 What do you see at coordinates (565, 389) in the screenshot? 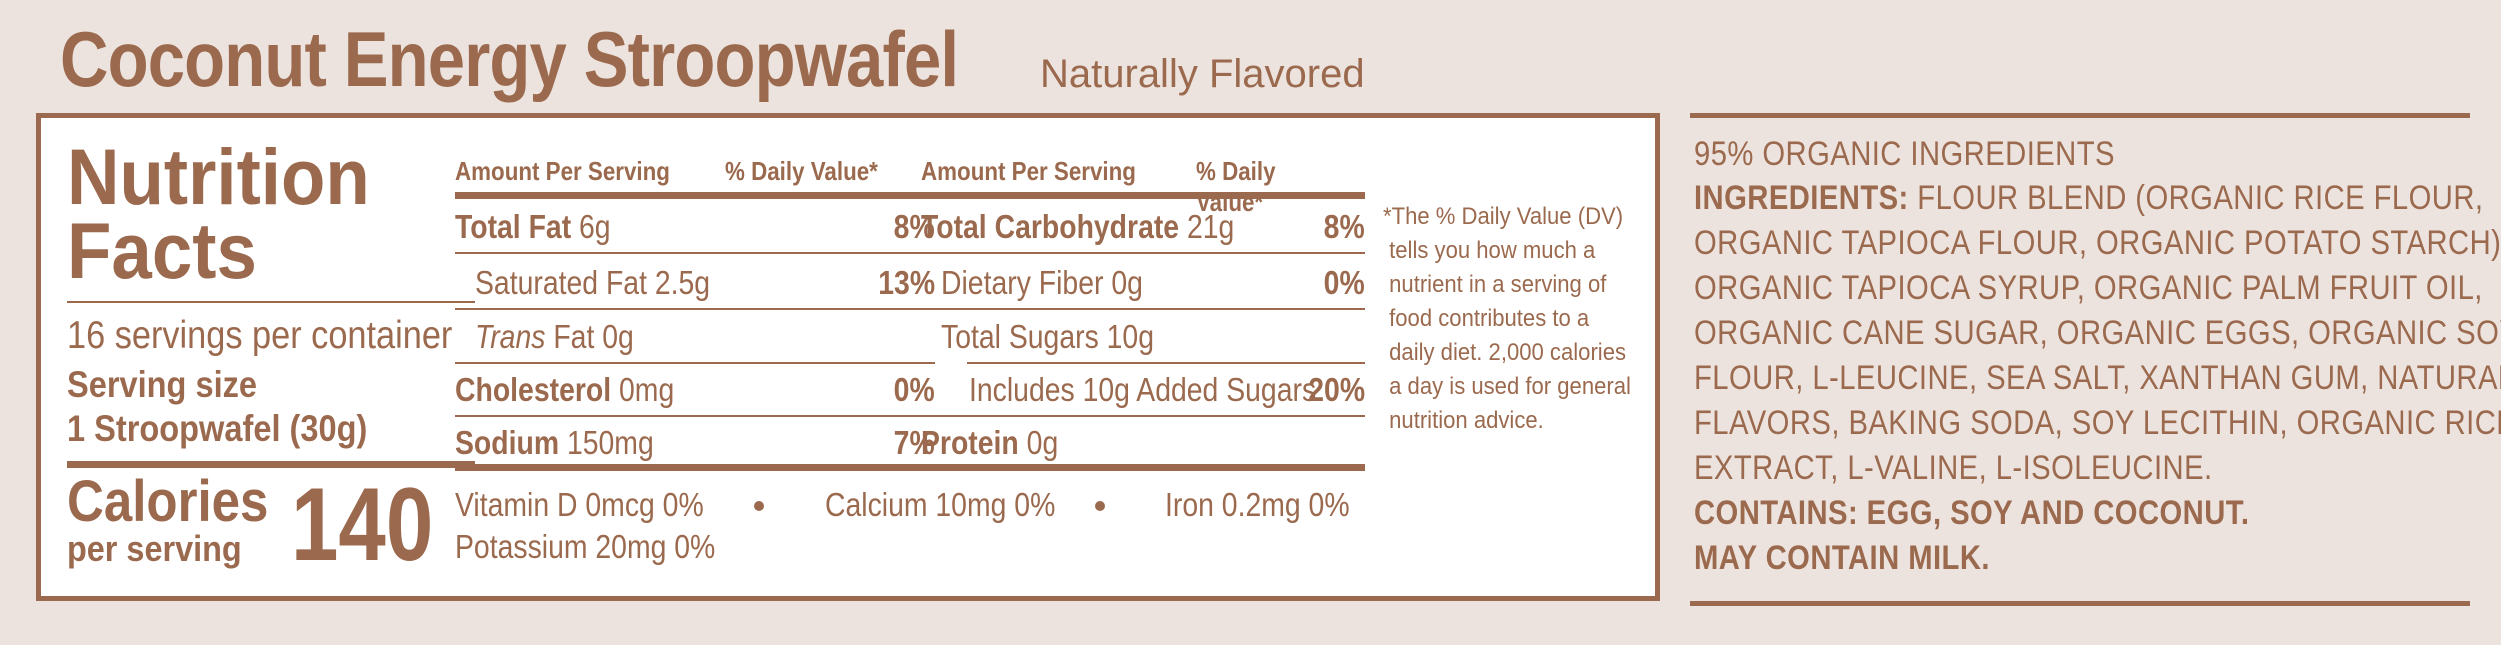
I see `nutrient-name: Cholesterol 0mg` at bounding box center [565, 389].